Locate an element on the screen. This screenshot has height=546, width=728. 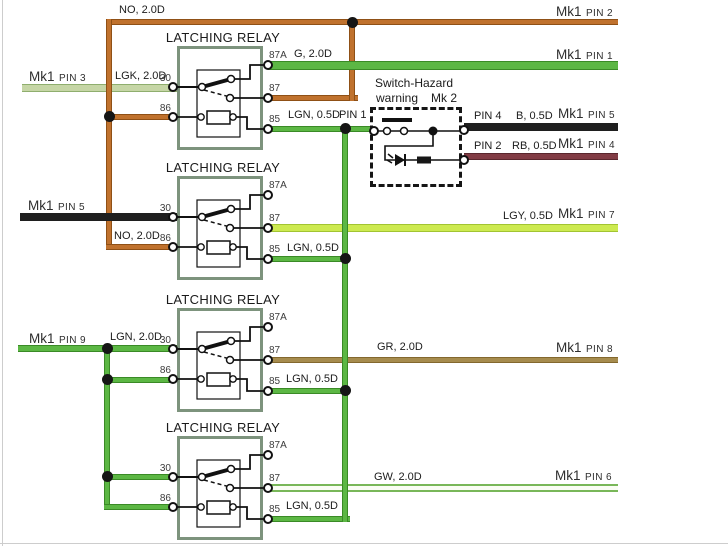
label-lgy-wire: LGY, 0.5D is located at coordinates (528, 216).